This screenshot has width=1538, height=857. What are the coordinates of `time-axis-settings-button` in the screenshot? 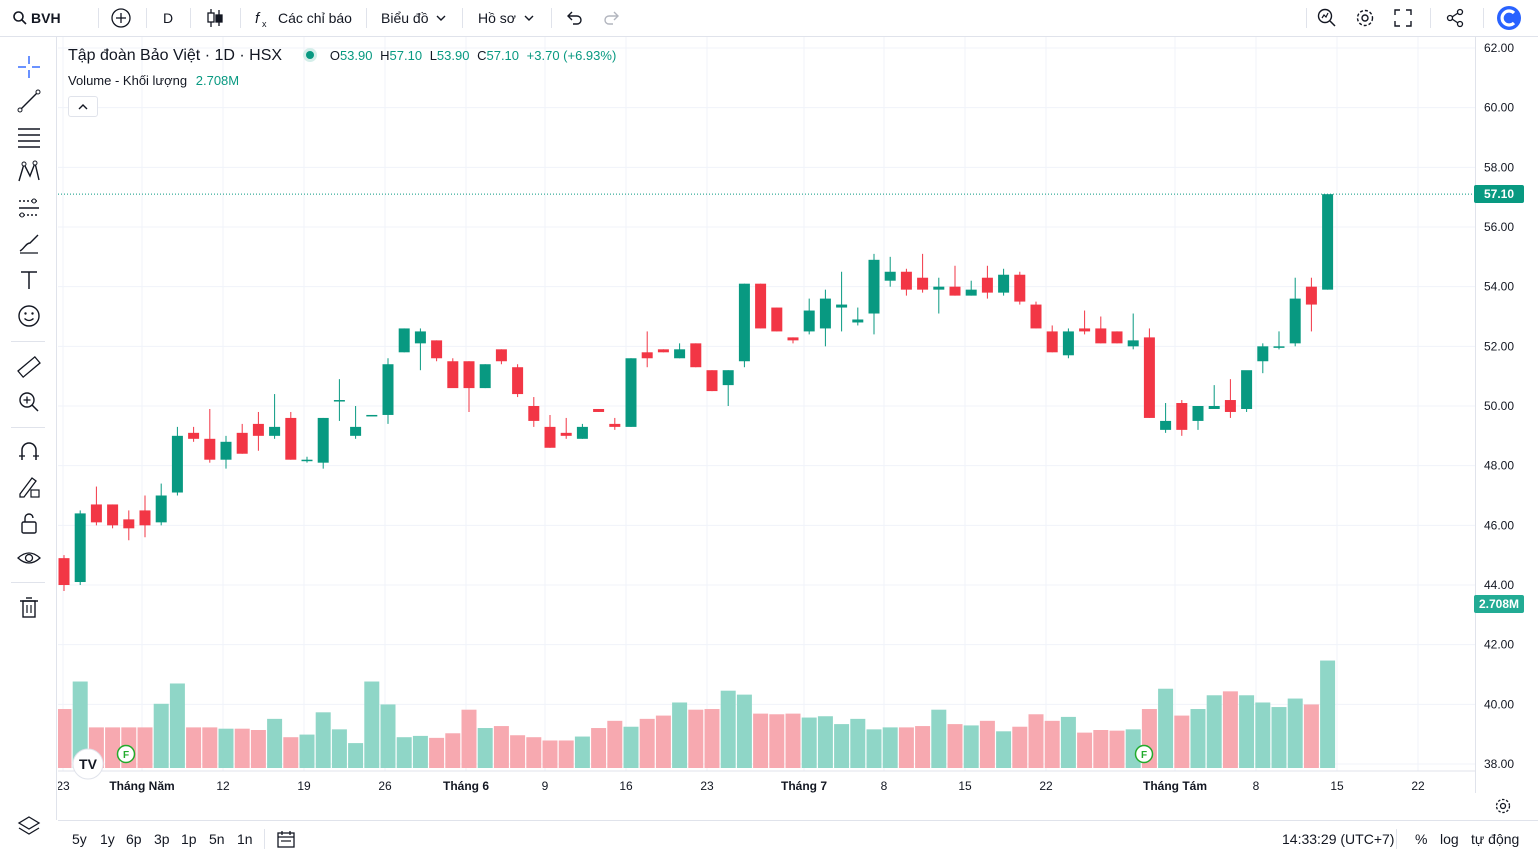 It's located at (1503, 806).